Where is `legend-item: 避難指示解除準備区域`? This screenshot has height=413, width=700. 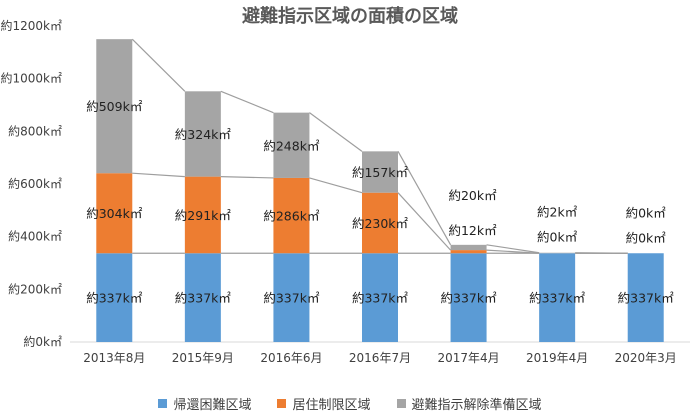 legend-item: 避難指示解除準備区域 is located at coordinates (469, 403).